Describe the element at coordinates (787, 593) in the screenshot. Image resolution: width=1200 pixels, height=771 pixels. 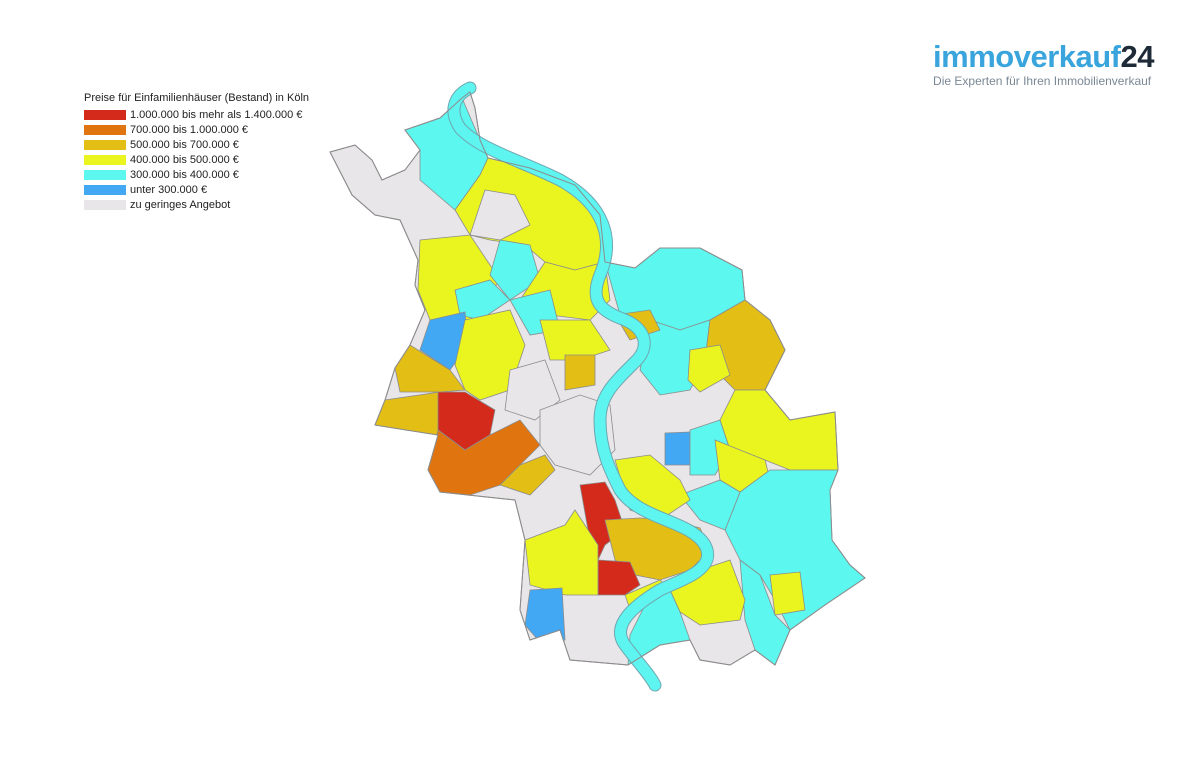
I see `district-se-c` at that location.